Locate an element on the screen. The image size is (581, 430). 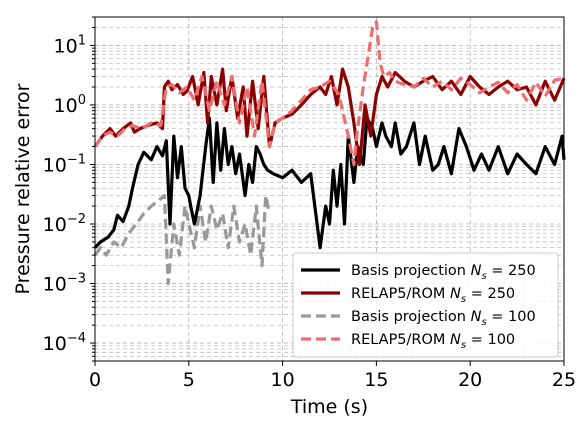
y-axis: 10⁻⁴ 10⁻³ 10⁻² 10⁻¹ 10⁰ 10¹ is located at coordinates (69, 189).